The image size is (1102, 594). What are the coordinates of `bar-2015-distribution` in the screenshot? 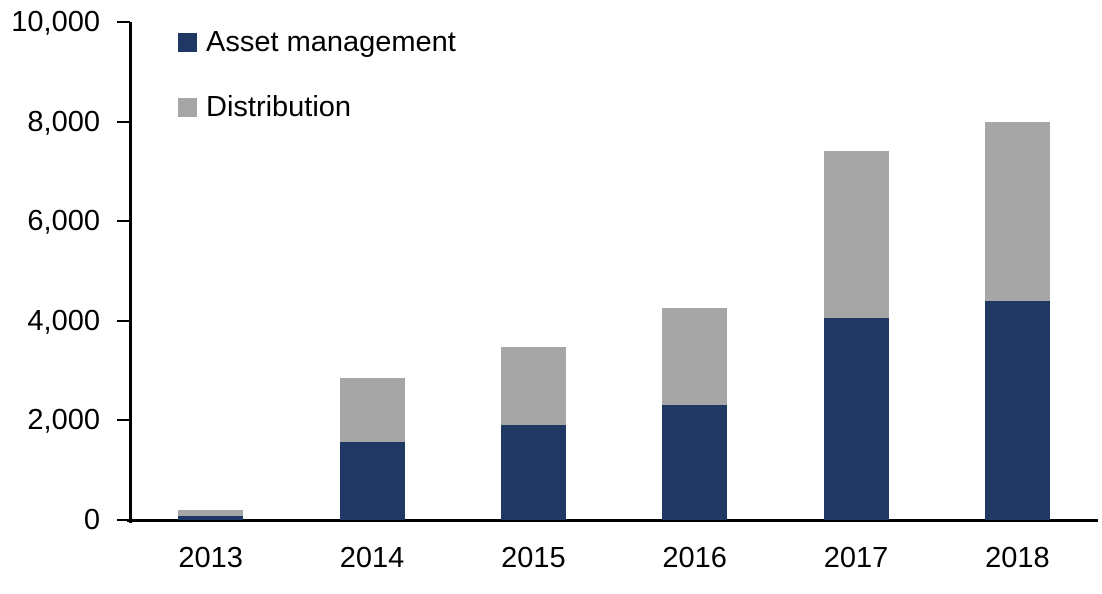 It's located at (533, 386).